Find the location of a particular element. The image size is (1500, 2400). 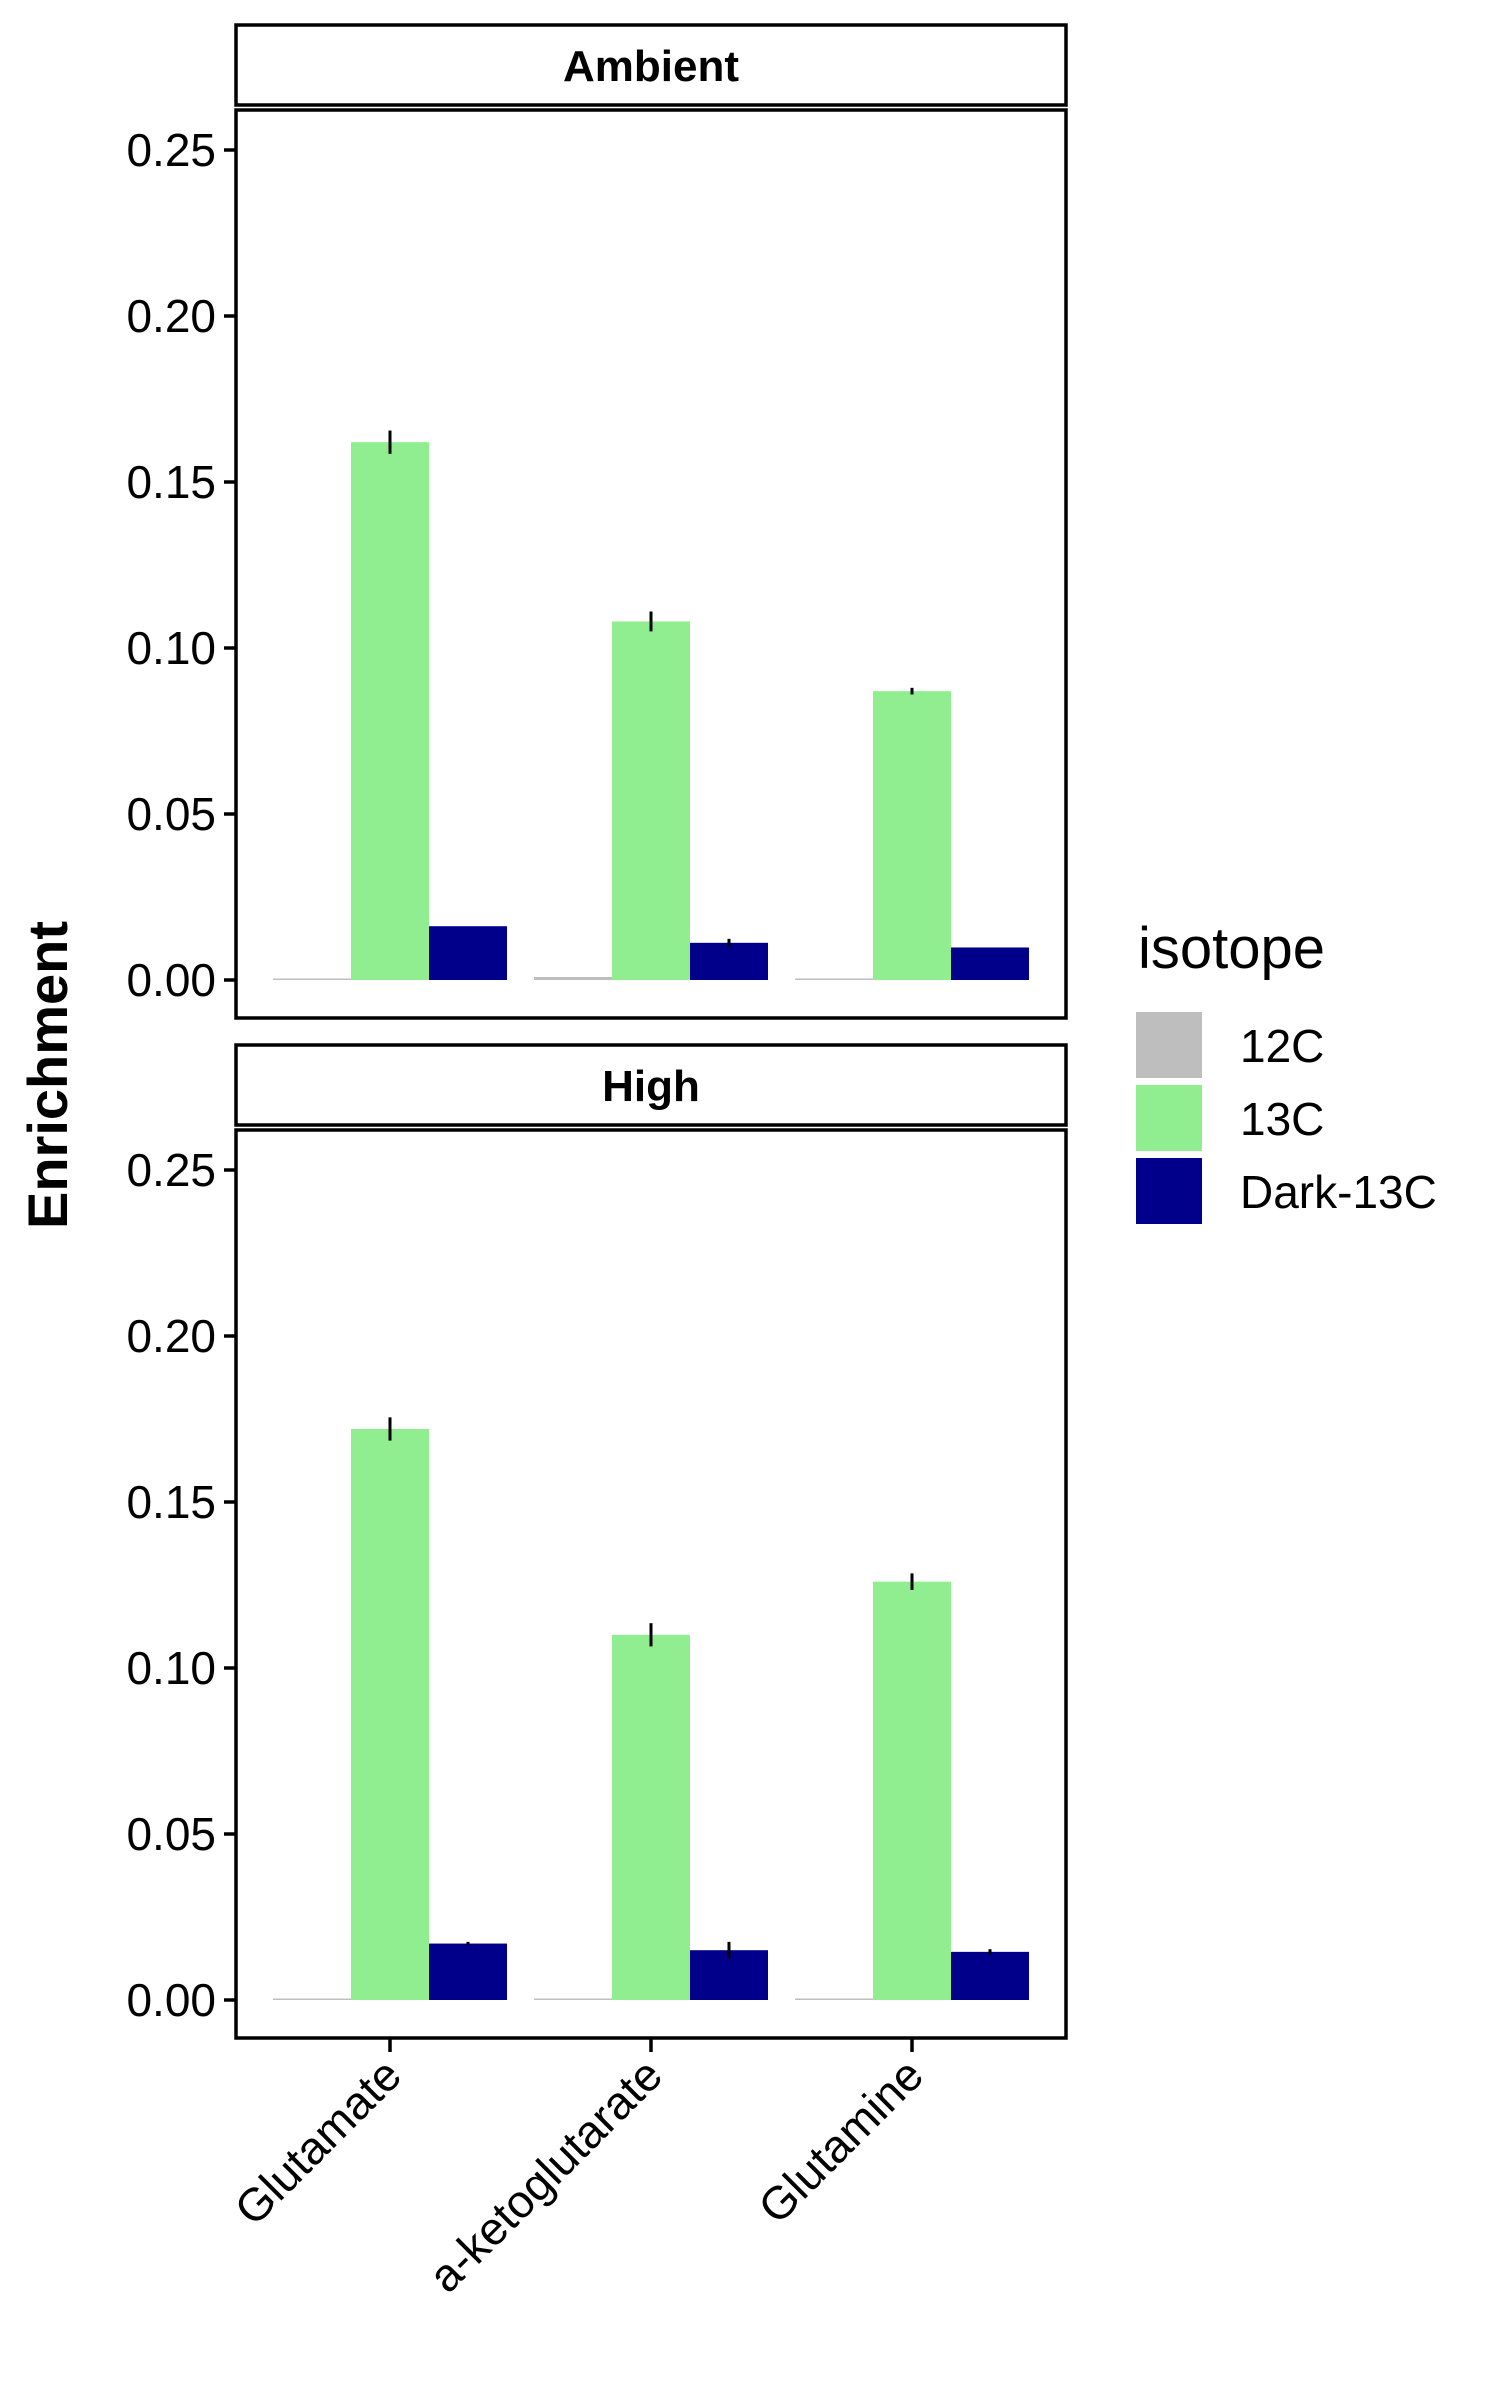

panel-ambient-bars is located at coordinates (651, 705).